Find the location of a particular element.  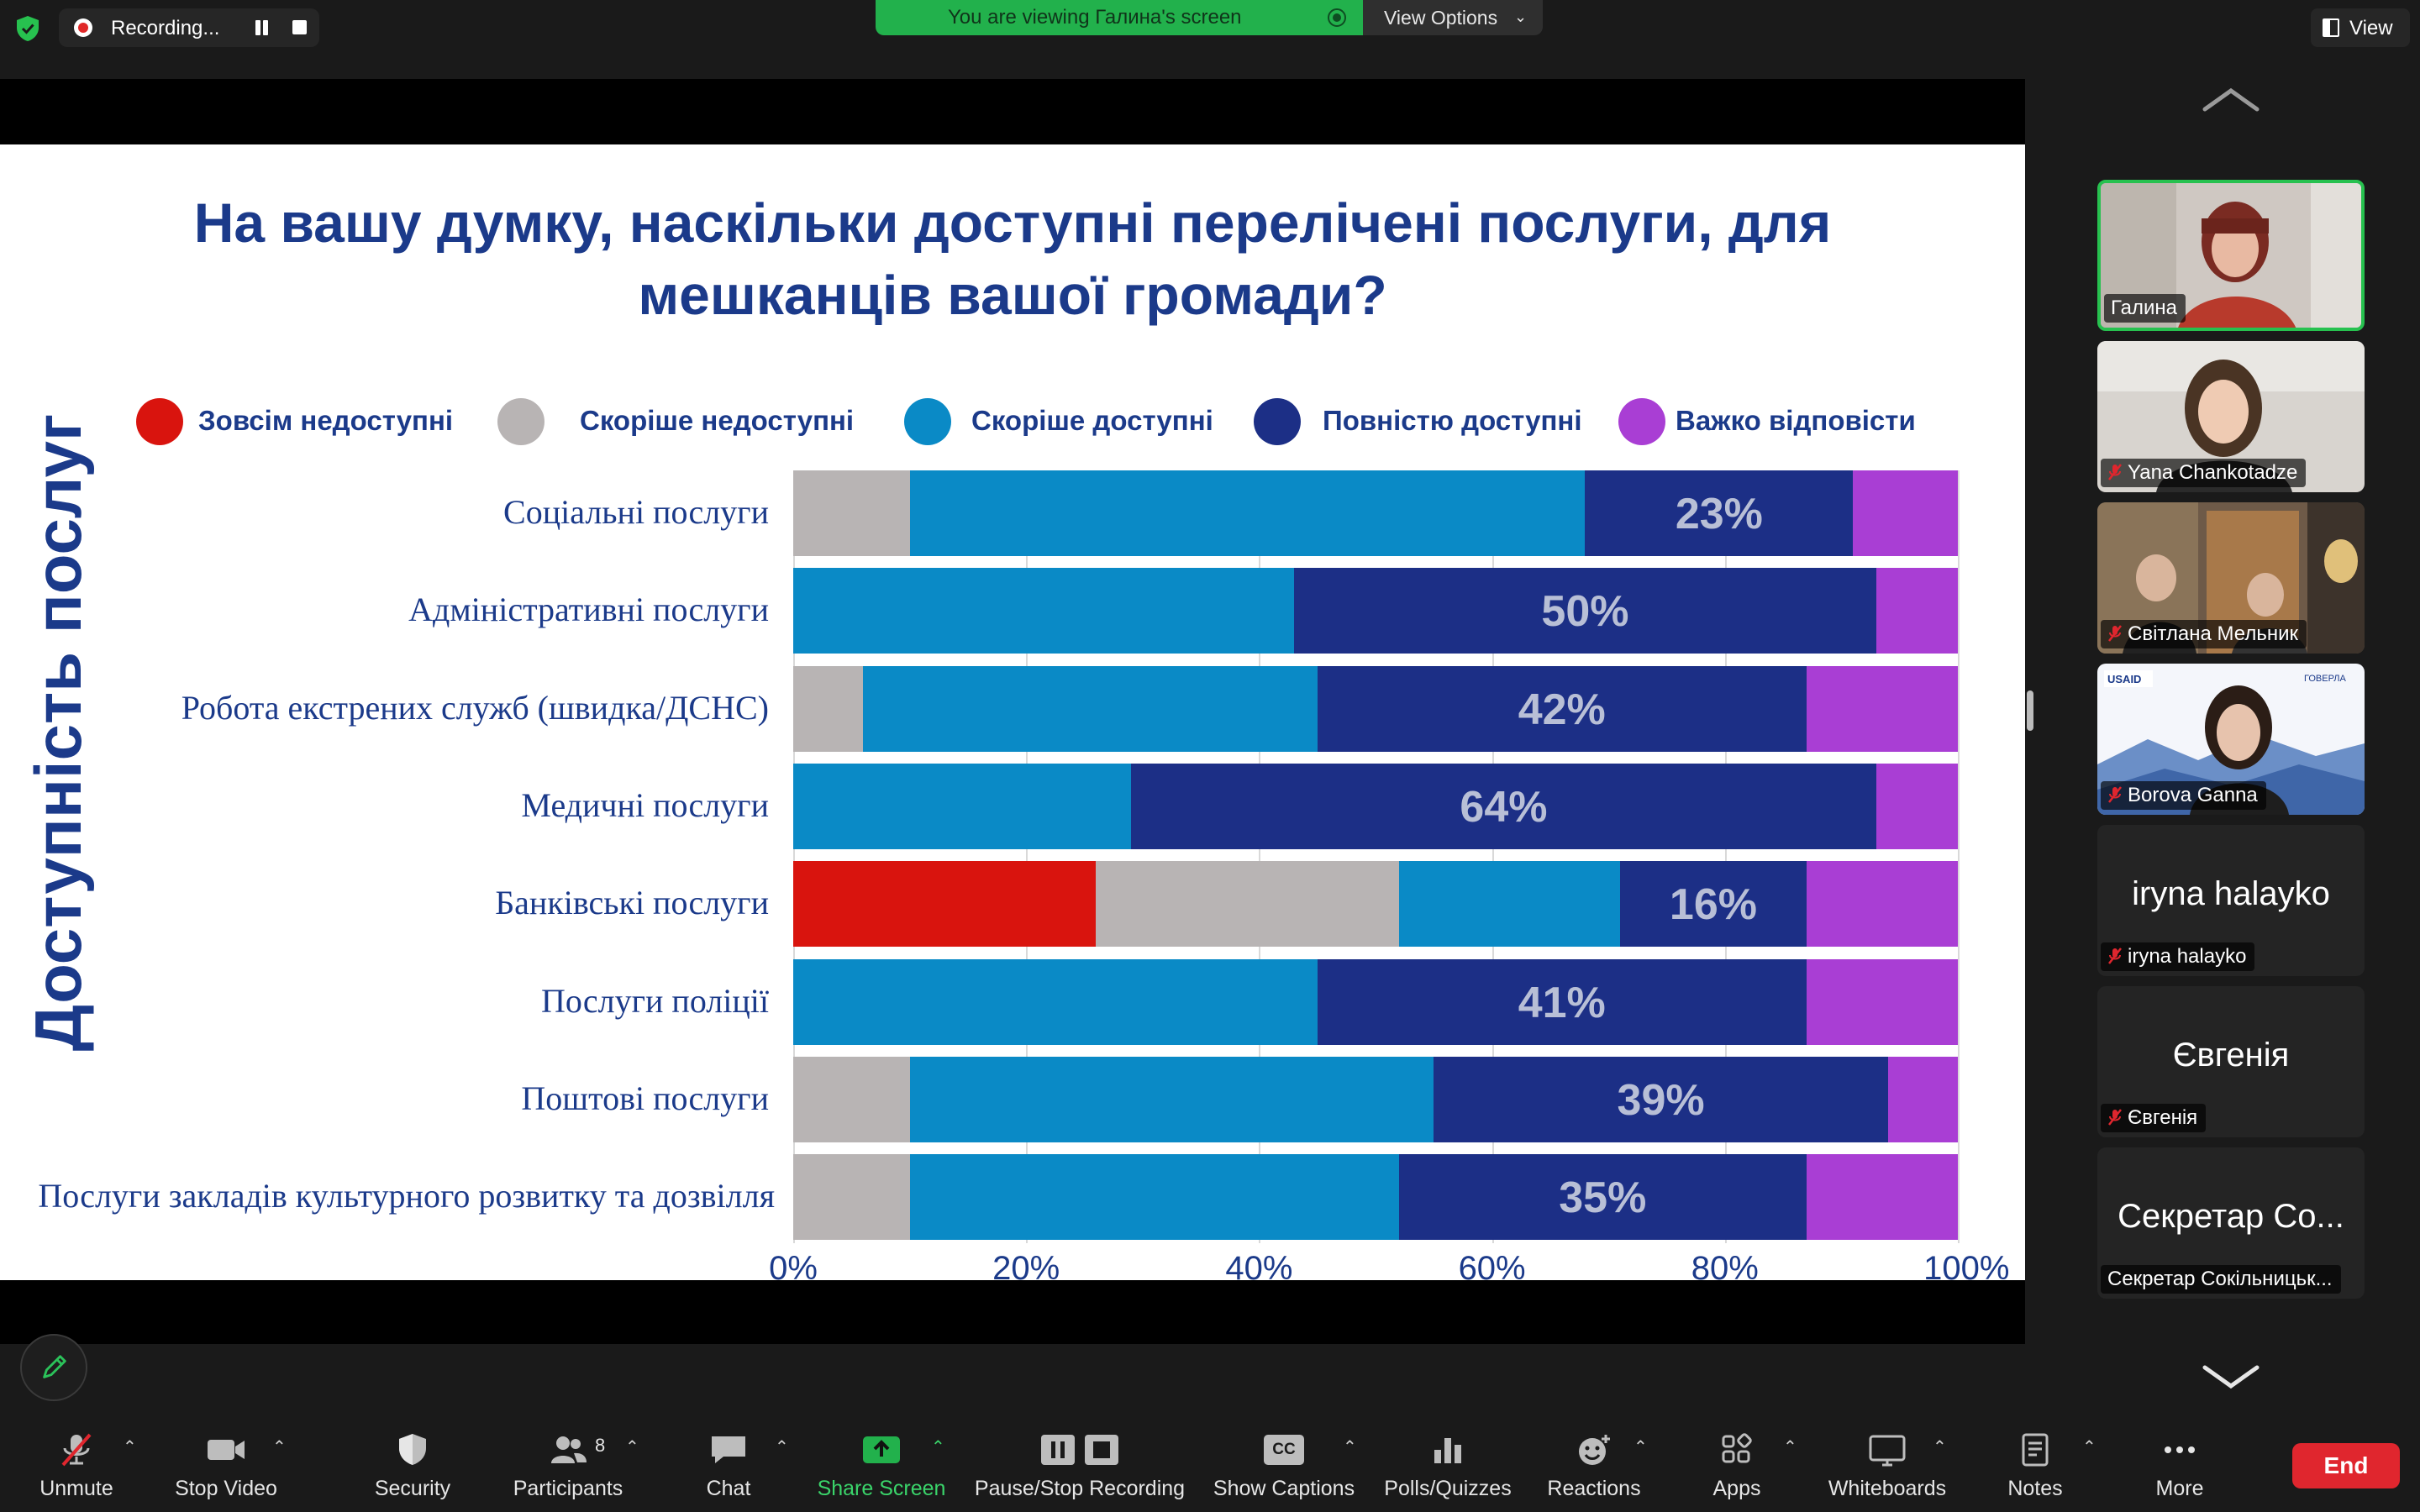

security-button: Security is located at coordinates (412, 1466).